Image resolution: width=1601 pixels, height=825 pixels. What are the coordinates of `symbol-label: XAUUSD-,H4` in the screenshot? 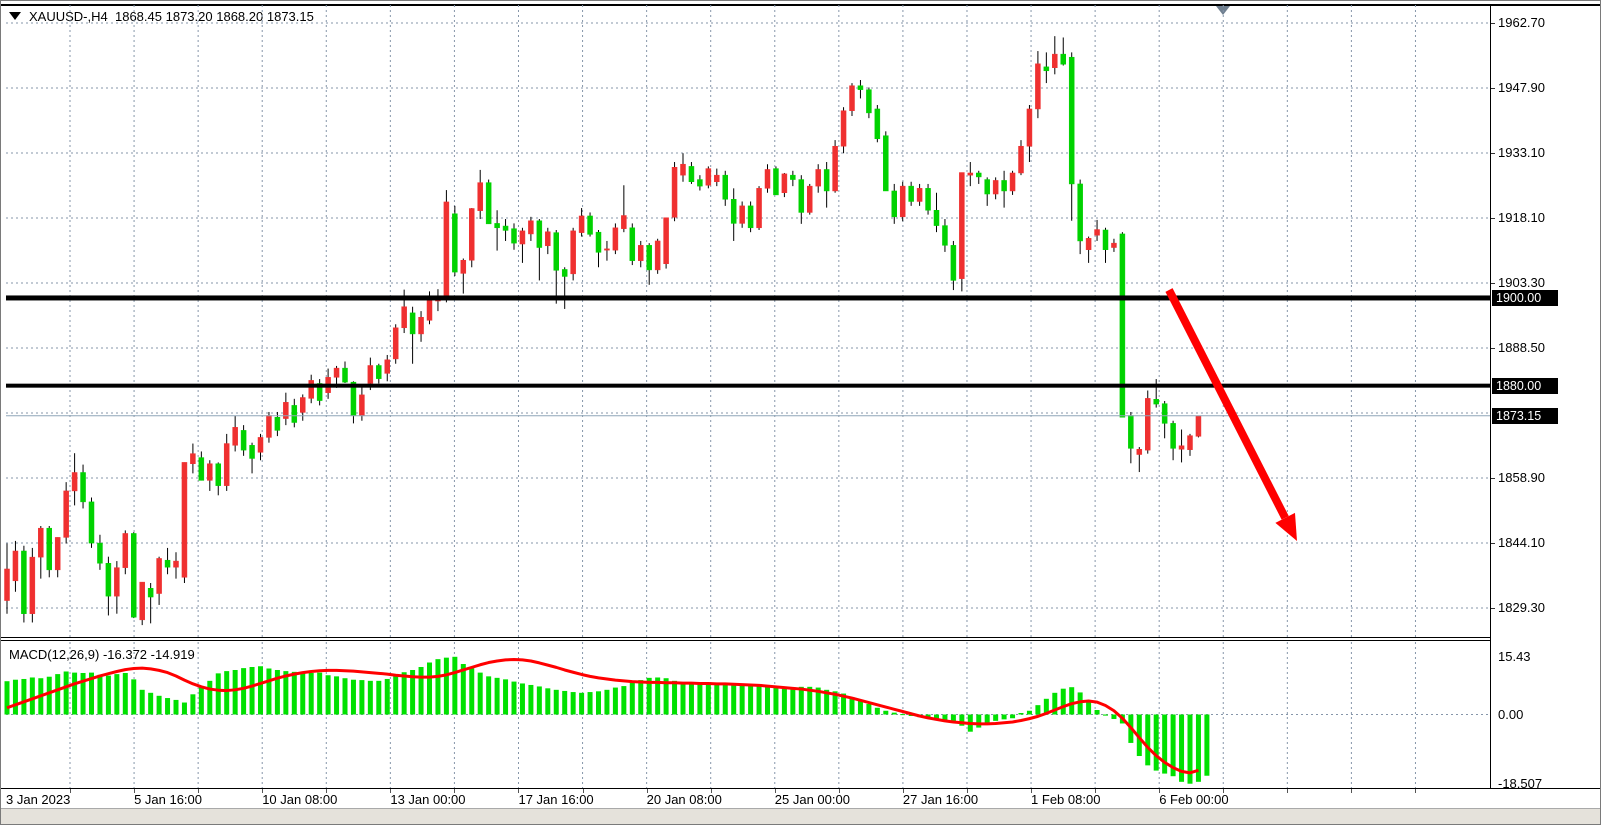 It's located at (68, 16).